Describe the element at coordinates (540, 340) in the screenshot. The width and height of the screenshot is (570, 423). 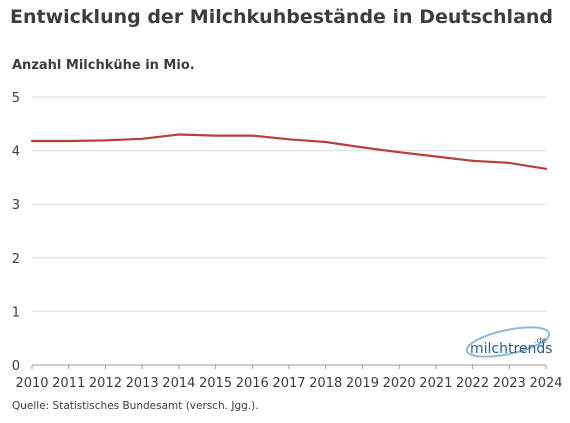
I see `logo-domain: .de` at that location.